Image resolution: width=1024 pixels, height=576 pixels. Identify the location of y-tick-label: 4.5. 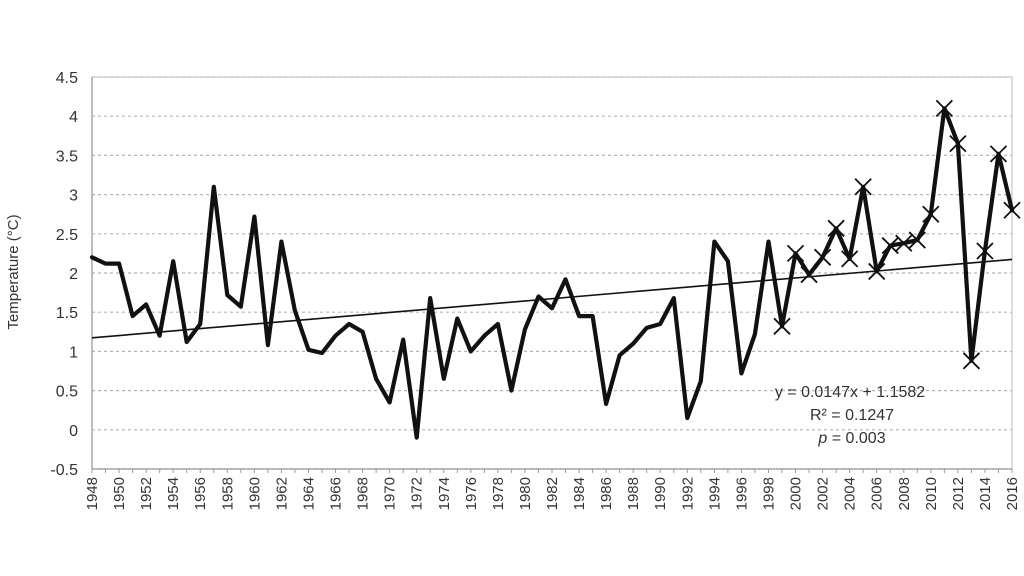
(67, 78).